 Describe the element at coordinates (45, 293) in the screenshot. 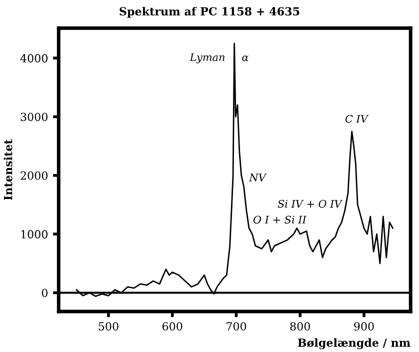

I see `y-tick-label: 0` at that location.